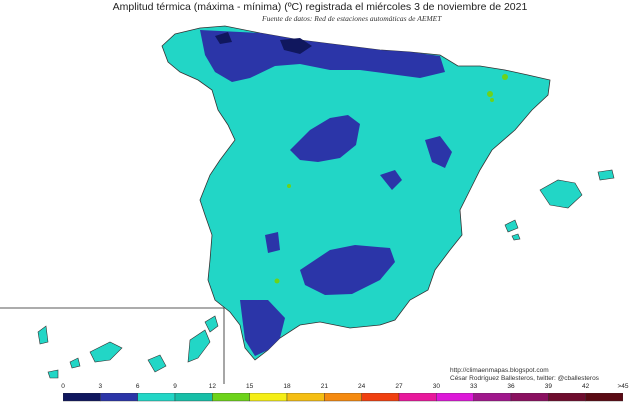  I want to click on legend-tick-label: 15, so click(250, 386).